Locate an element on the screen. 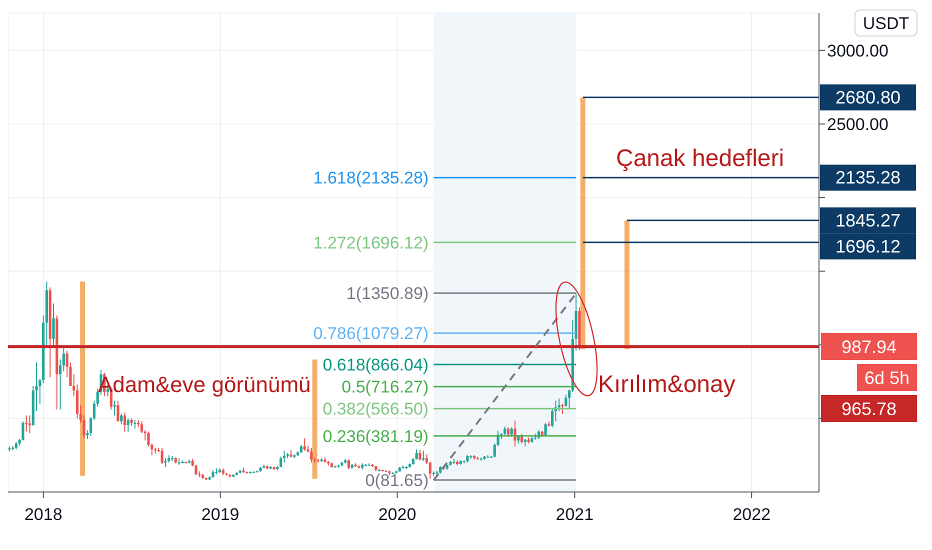 This screenshot has width=932, height=550. annotation: Kırılım&onay is located at coordinates (667, 384).